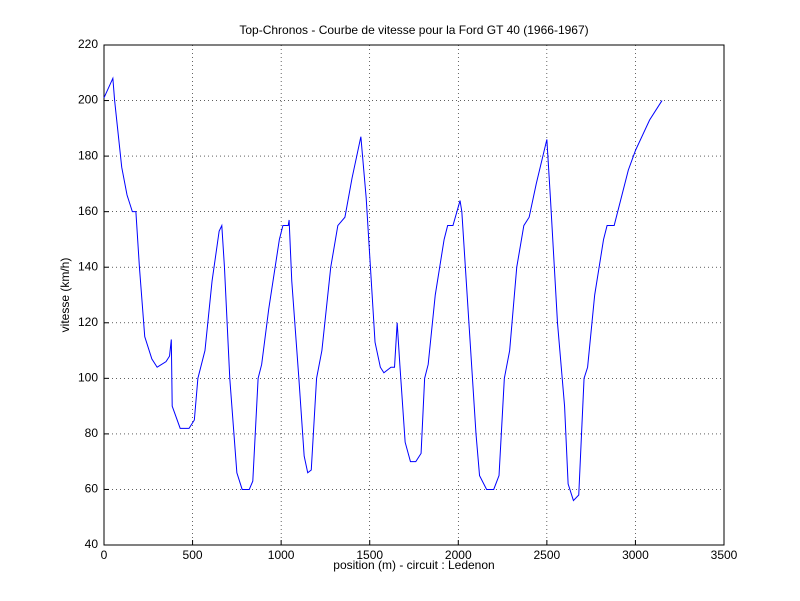 This screenshot has height=601, width=800. What do you see at coordinates (88, 322) in the screenshot?
I see `y-tick-label: 120` at bounding box center [88, 322].